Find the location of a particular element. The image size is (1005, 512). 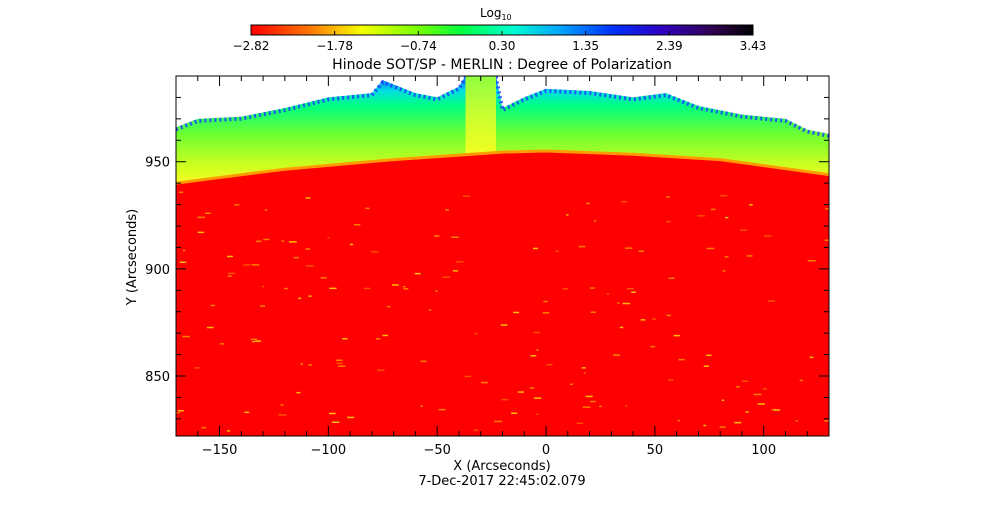

y-axis-label: Y (Arcseconds) is located at coordinates (132, 257).